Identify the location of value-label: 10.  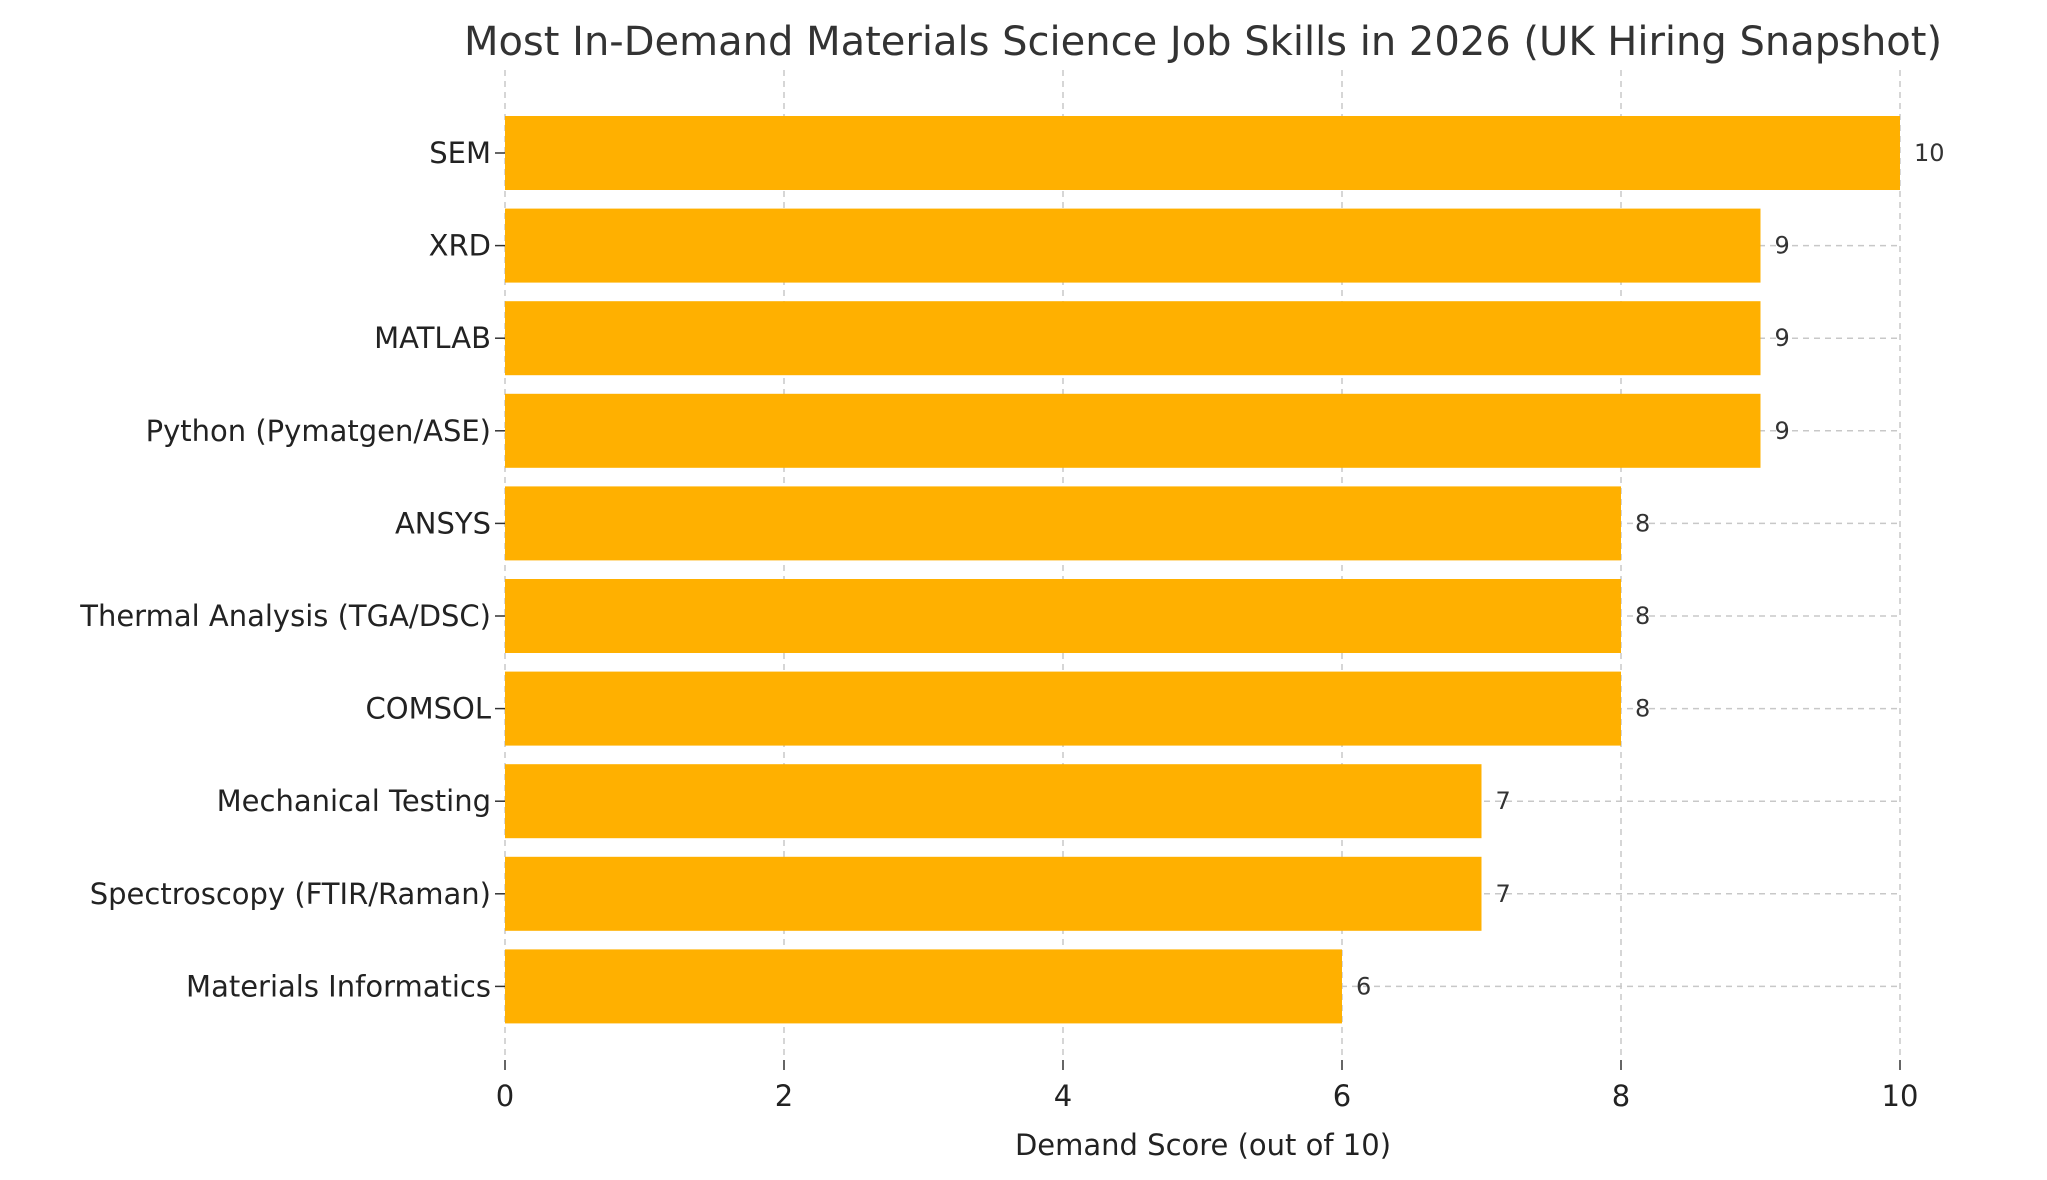
(1929, 153).